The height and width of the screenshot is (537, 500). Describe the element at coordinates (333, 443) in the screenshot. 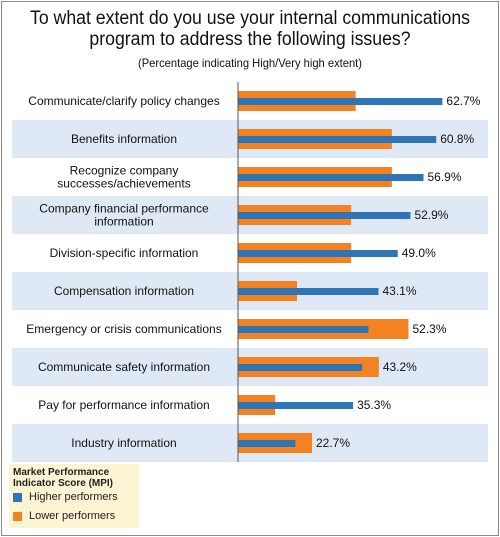

I see `data-label: 22.7%` at that location.